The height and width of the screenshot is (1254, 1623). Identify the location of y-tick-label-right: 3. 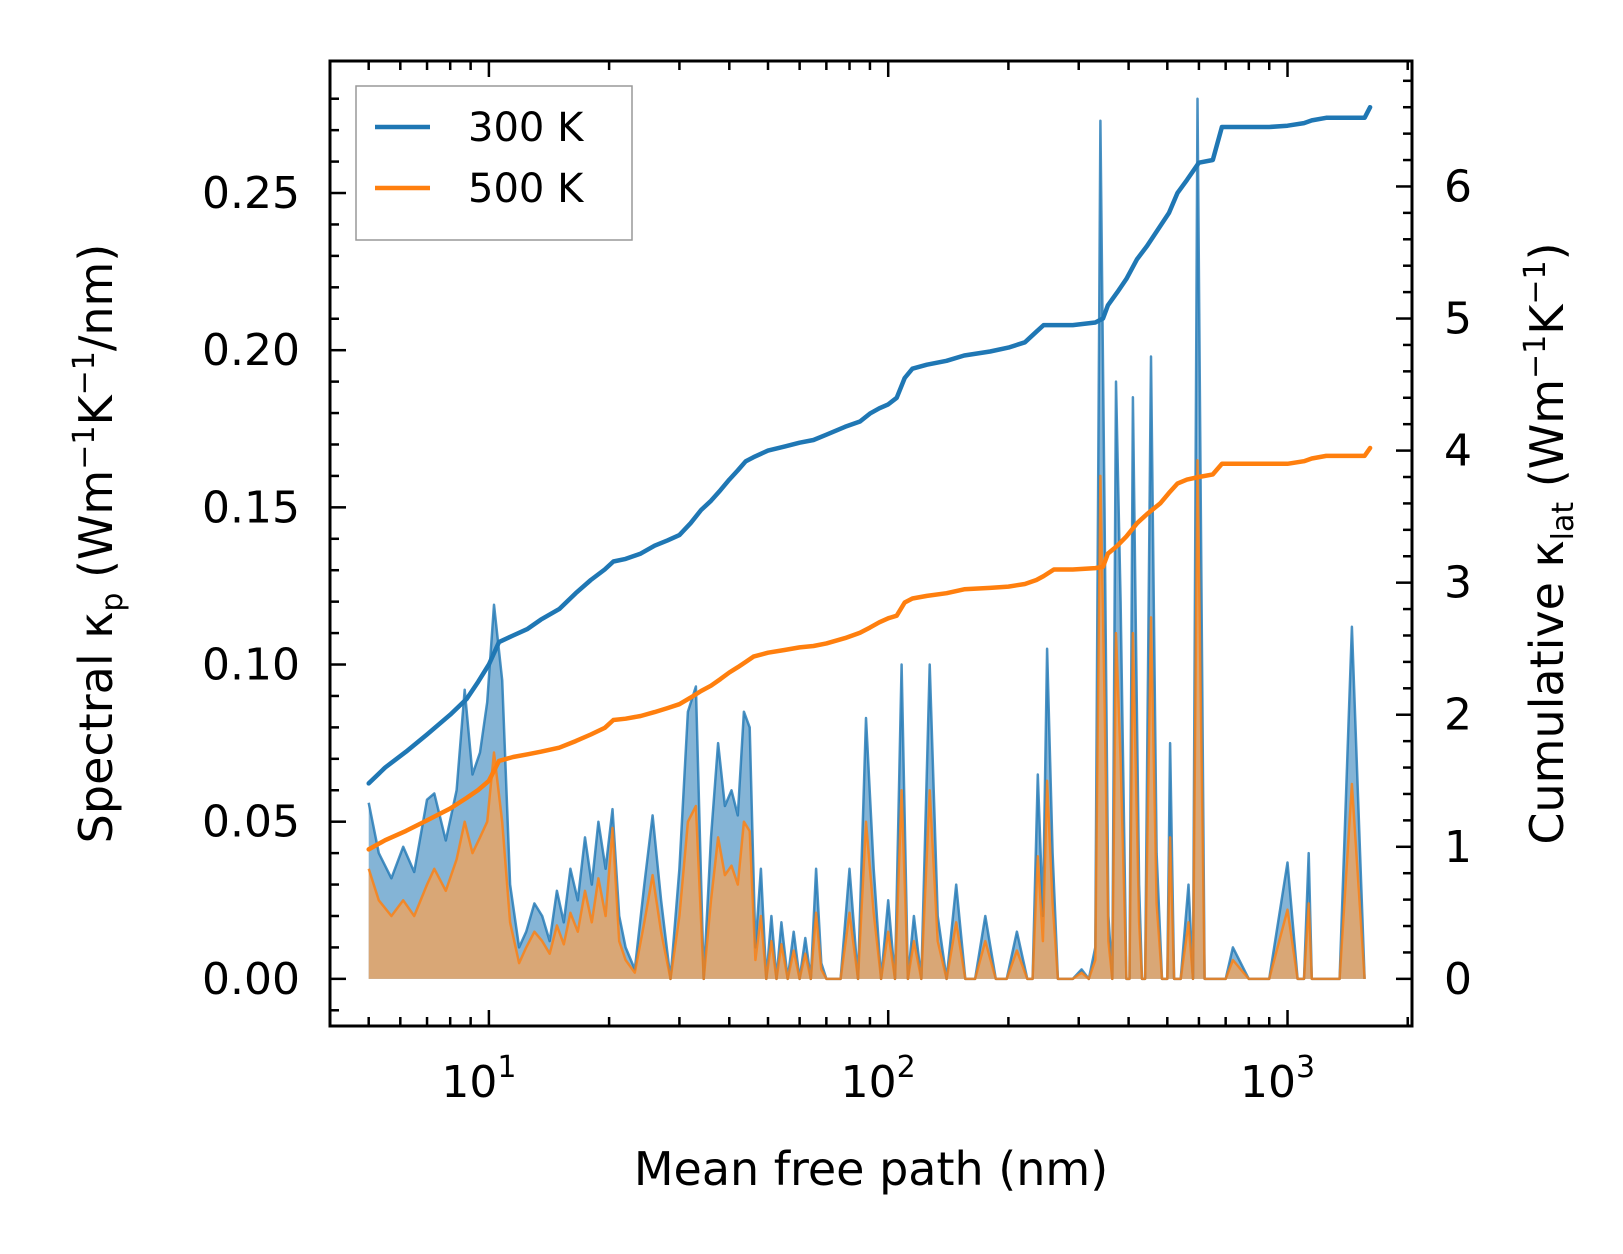
(1458, 583).